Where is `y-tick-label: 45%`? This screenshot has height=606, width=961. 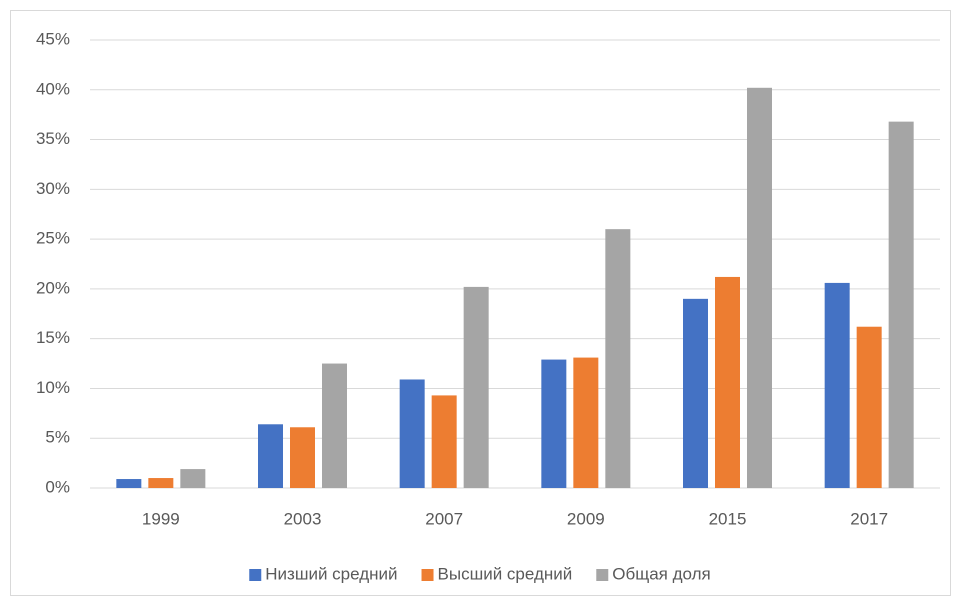
y-tick-label: 45% is located at coordinates (53, 38).